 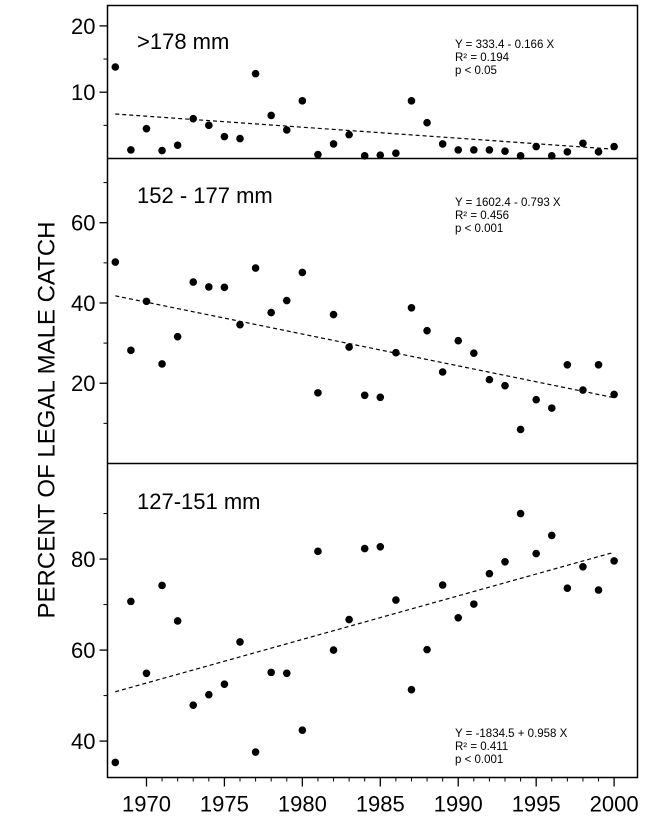 What do you see at coordinates (476, 71) in the screenshot?
I see `regression-p: p < 0.05` at bounding box center [476, 71].